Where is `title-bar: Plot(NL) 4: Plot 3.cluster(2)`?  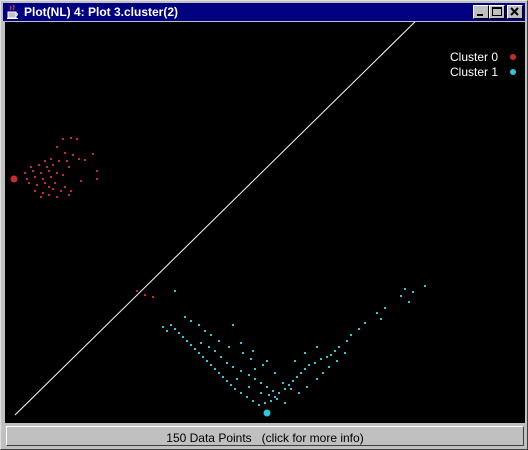
title-bar: Plot(NL) 4: Plot 3.cluster(2) is located at coordinates (264, 12).